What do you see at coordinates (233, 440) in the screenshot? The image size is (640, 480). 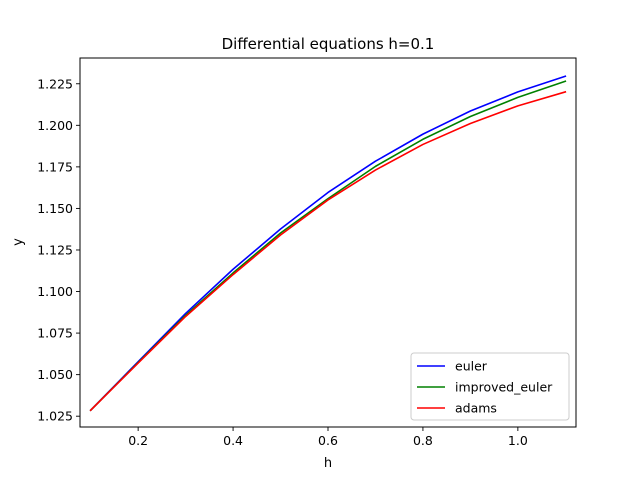 I see `x-tick-label: 0.4` at bounding box center [233, 440].